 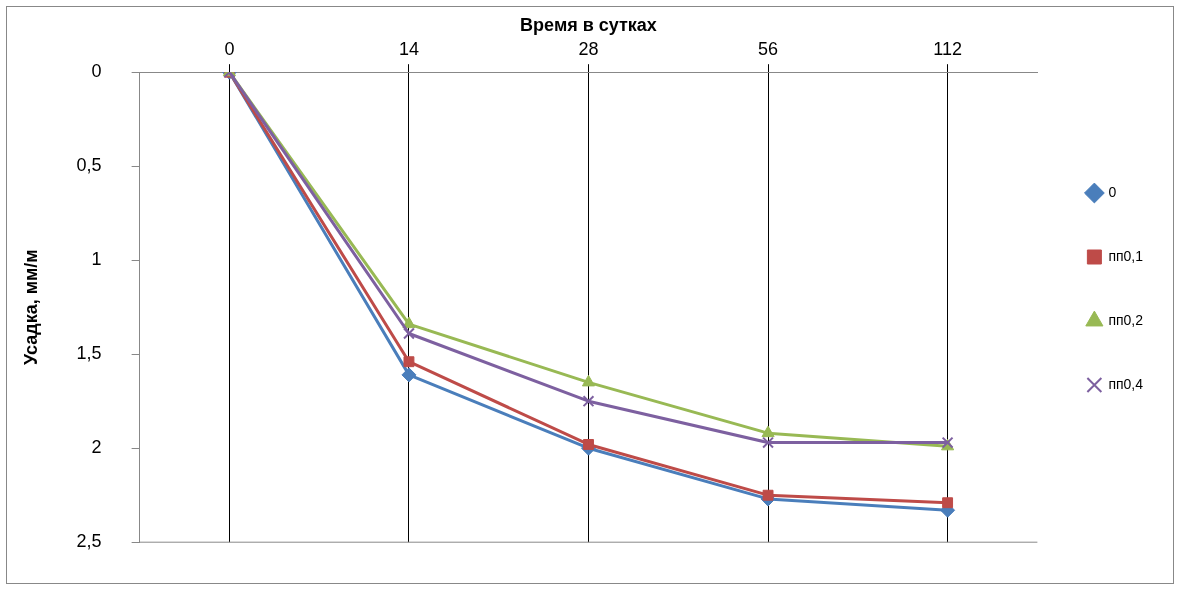 I want to click on y-tick-label: 2, so click(x=96, y=447).